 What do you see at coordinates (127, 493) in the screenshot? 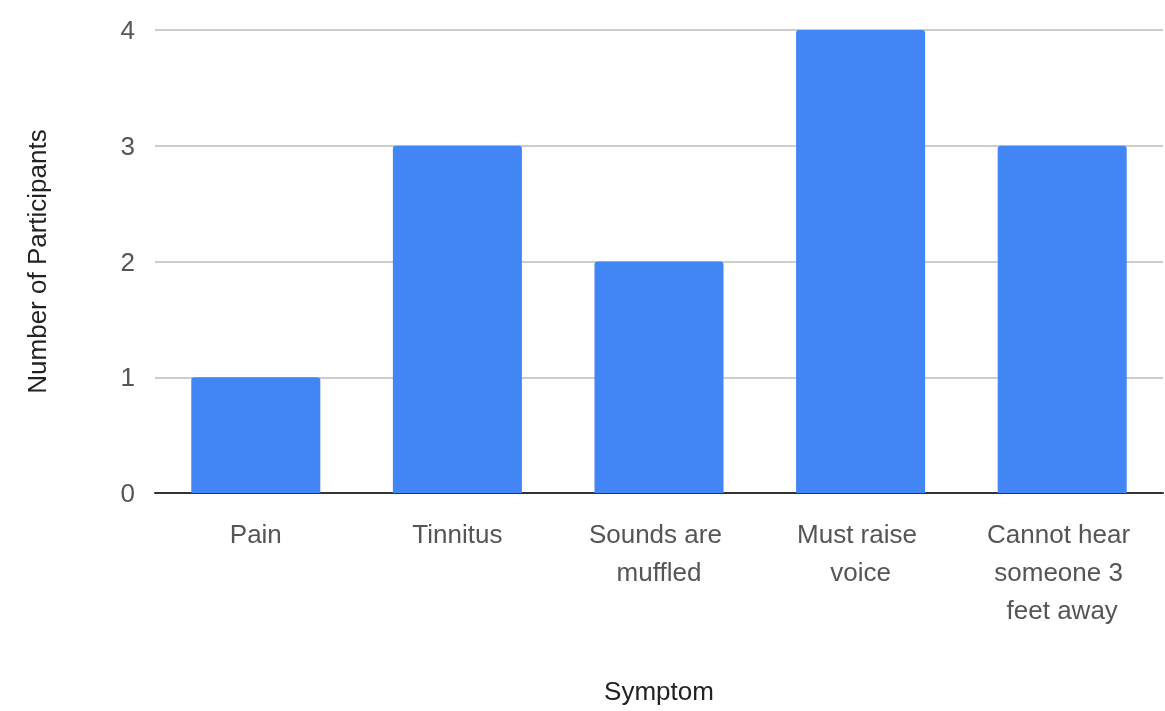
I see `y-tick-label: 0` at bounding box center [127, 493].